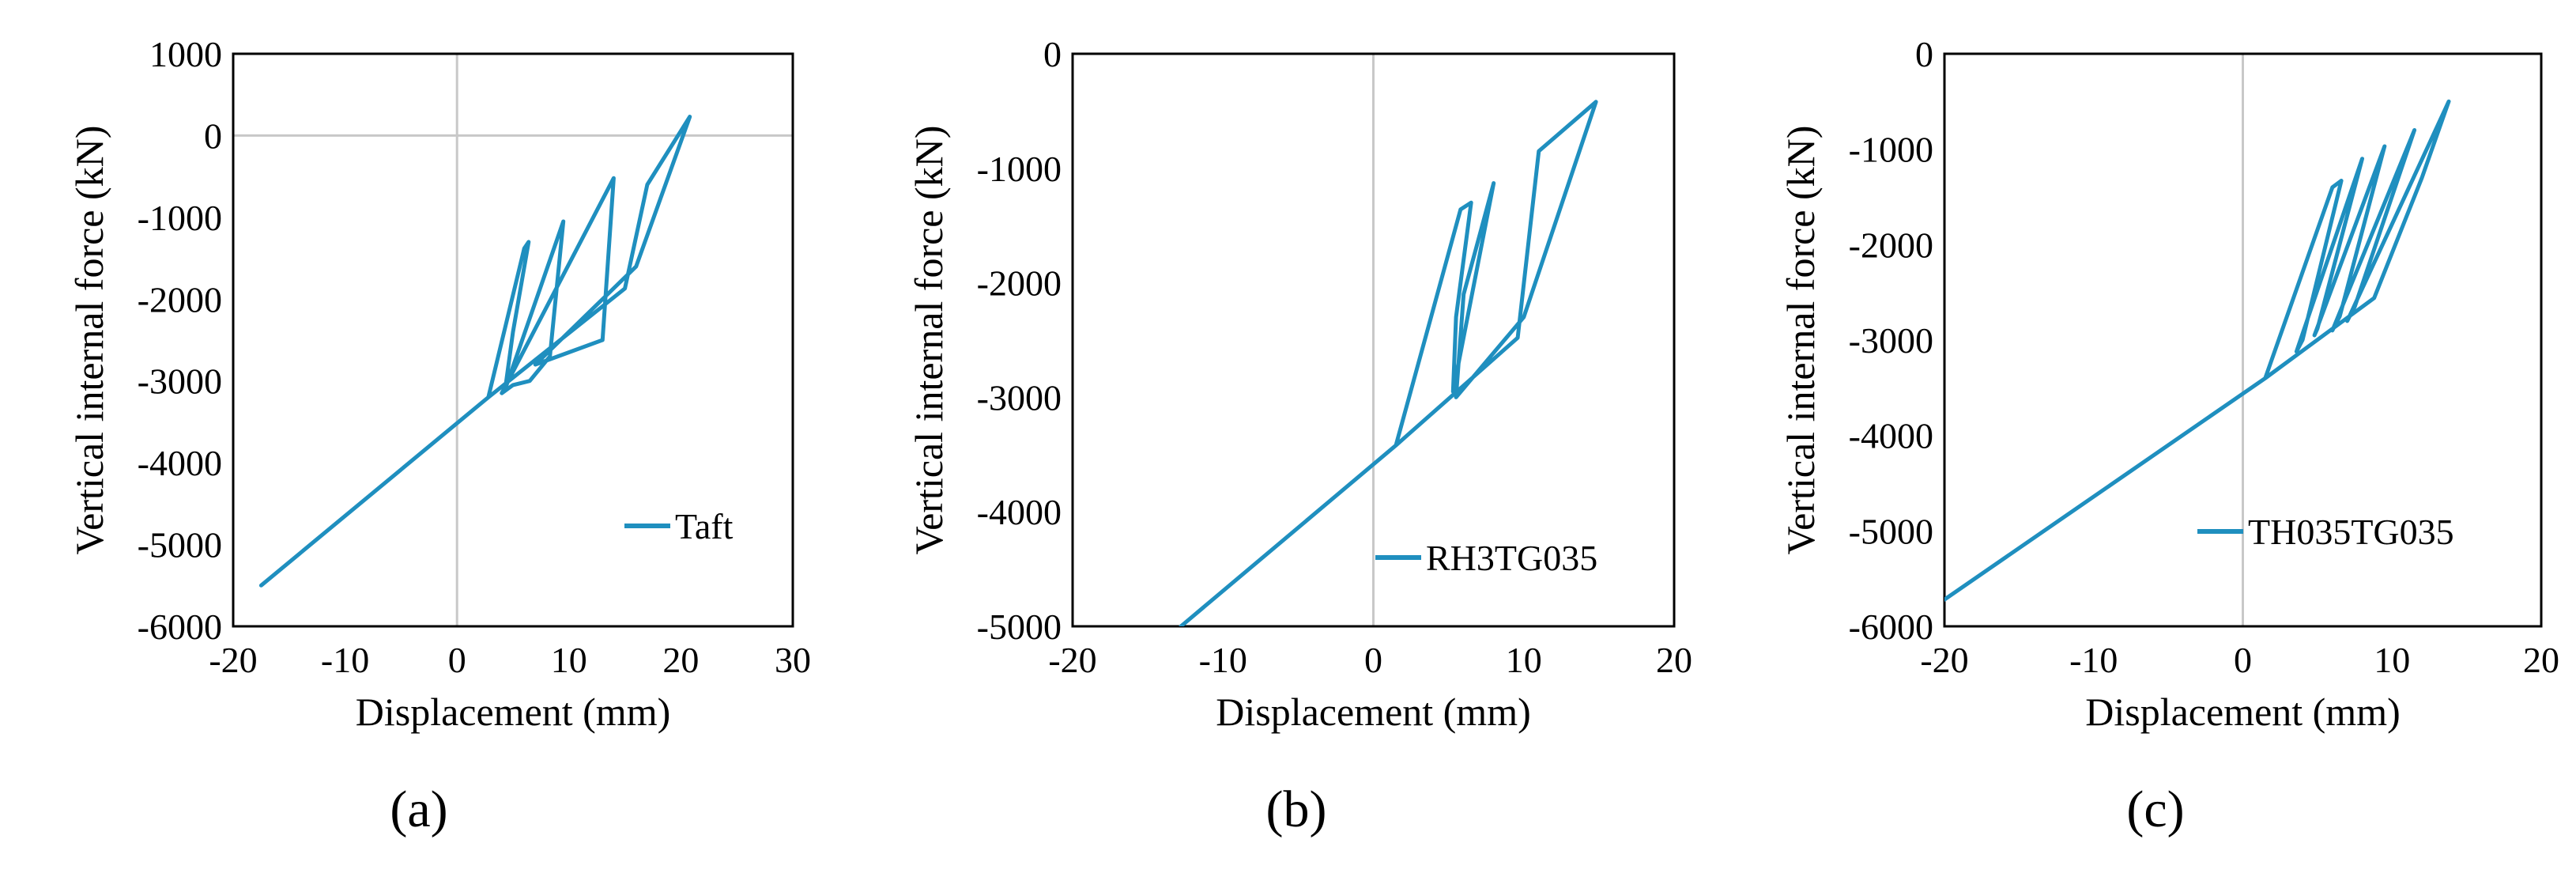  I want to click on plot-frame, so click(513, 340).